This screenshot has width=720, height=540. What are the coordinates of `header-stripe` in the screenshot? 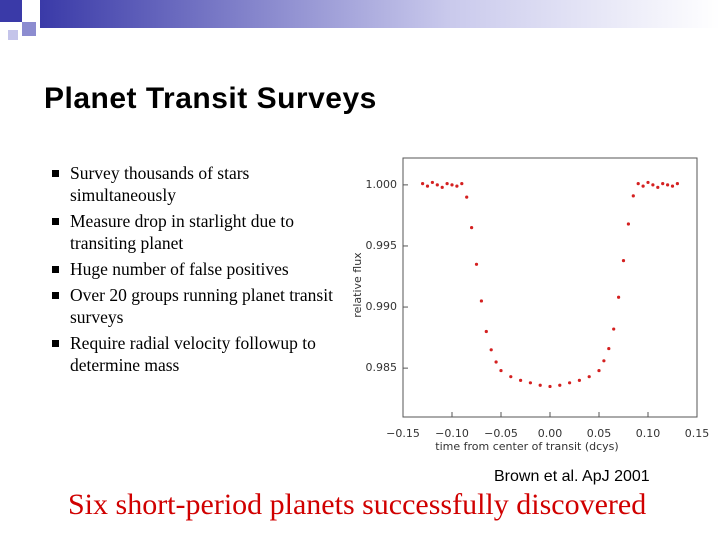 It's located at (380, 14).